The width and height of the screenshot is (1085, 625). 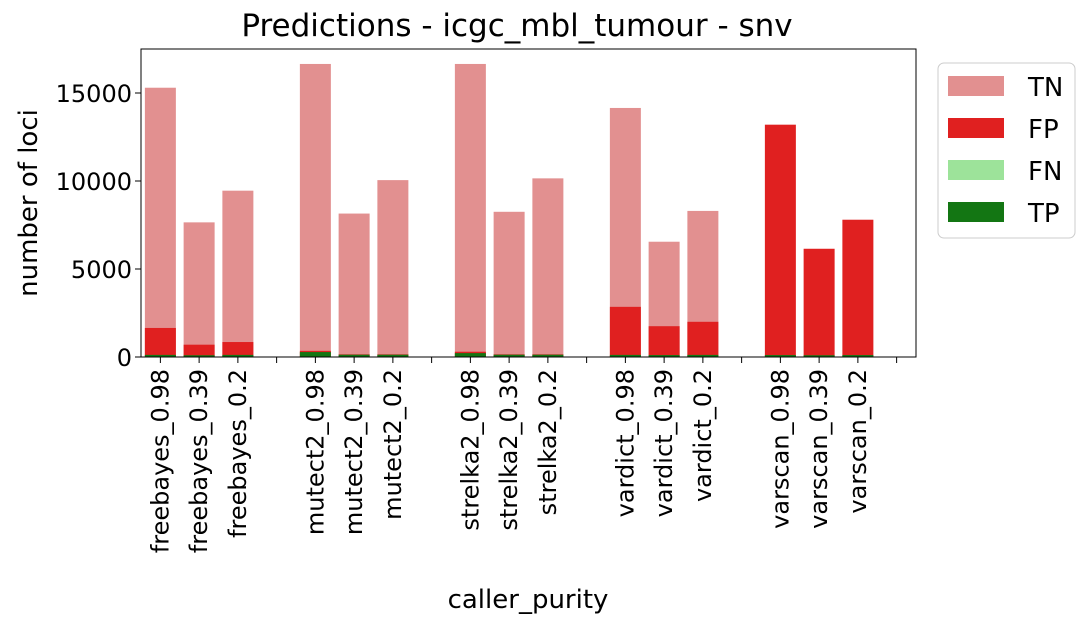 I want to click on legend-swatch-tn, so click(x=976, y=86).